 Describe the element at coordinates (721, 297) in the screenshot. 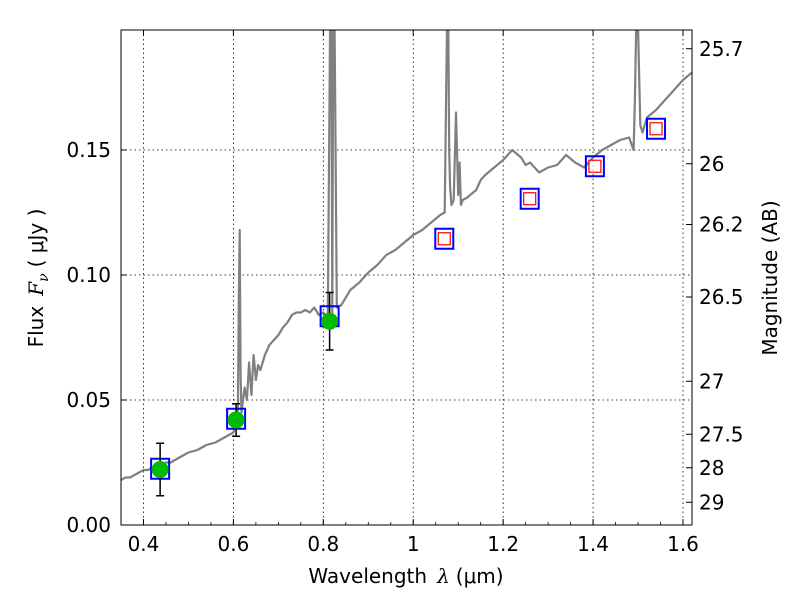

I see `y2-tick-label: 26.5` at that location.